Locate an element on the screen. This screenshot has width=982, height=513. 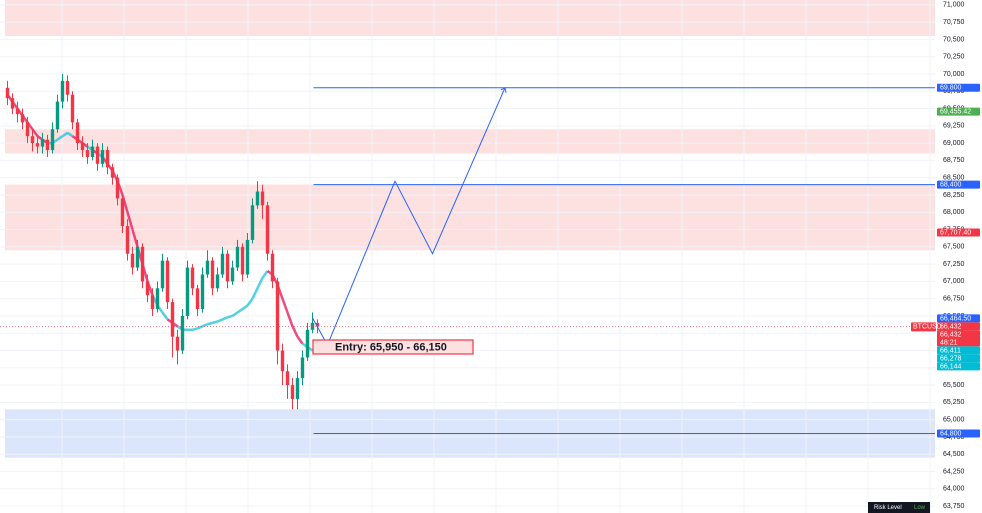
risk-label: Risk Level is located at coordinates (888, 508).